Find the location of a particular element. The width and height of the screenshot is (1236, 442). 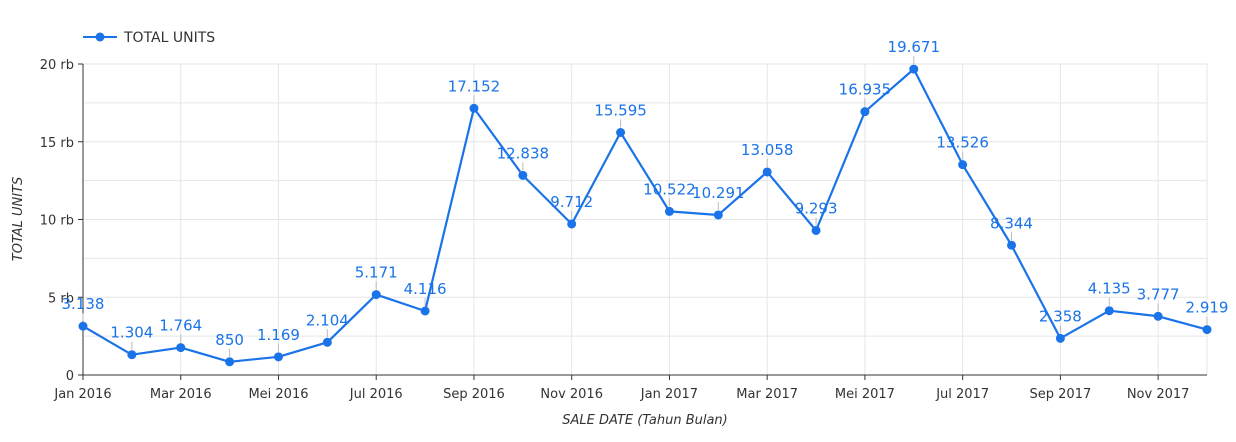

data-label: 13.058 is located at coordinates (767, 150).